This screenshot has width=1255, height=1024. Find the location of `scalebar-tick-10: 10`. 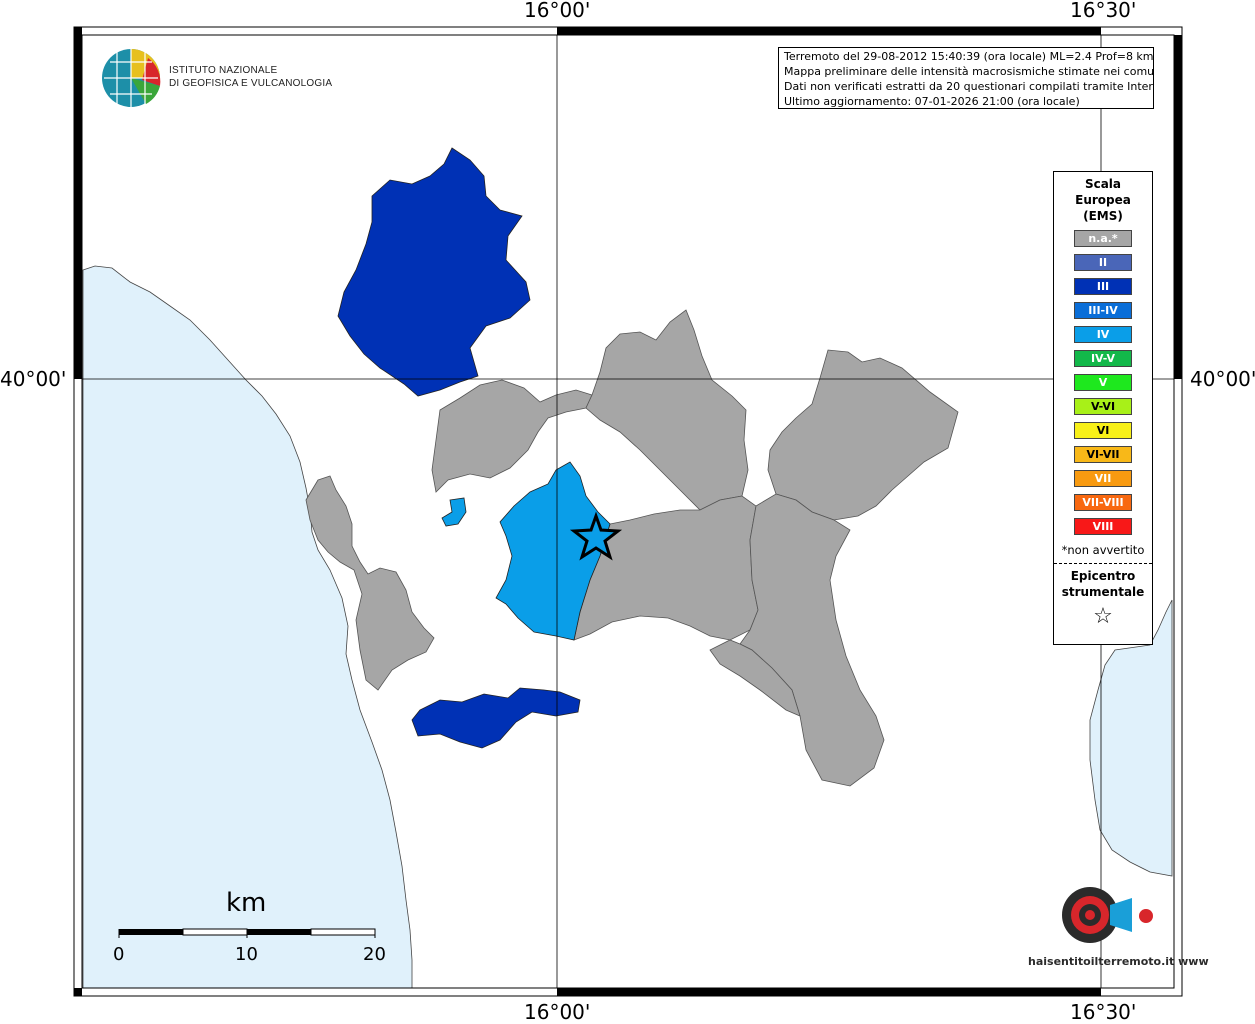

scalebar-tick-10: 10 is located at coordinates (246, 954).